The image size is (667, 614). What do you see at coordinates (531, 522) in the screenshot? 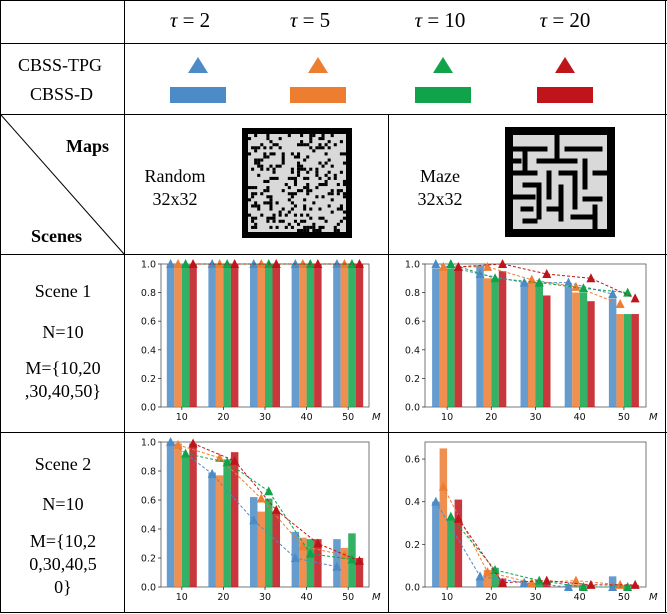
I see `chart-scene2-maze: 0.0 0.2 0.4 0.6 10 20 30 40 50 M` at bounding box center [531, 522].